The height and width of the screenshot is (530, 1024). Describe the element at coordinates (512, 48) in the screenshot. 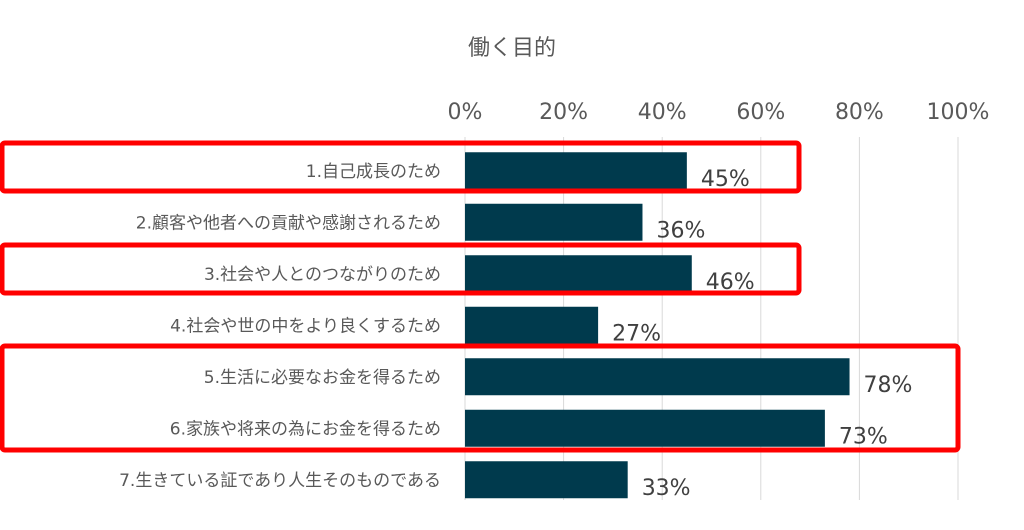

I see `chart-title: 働く目的` at that location.